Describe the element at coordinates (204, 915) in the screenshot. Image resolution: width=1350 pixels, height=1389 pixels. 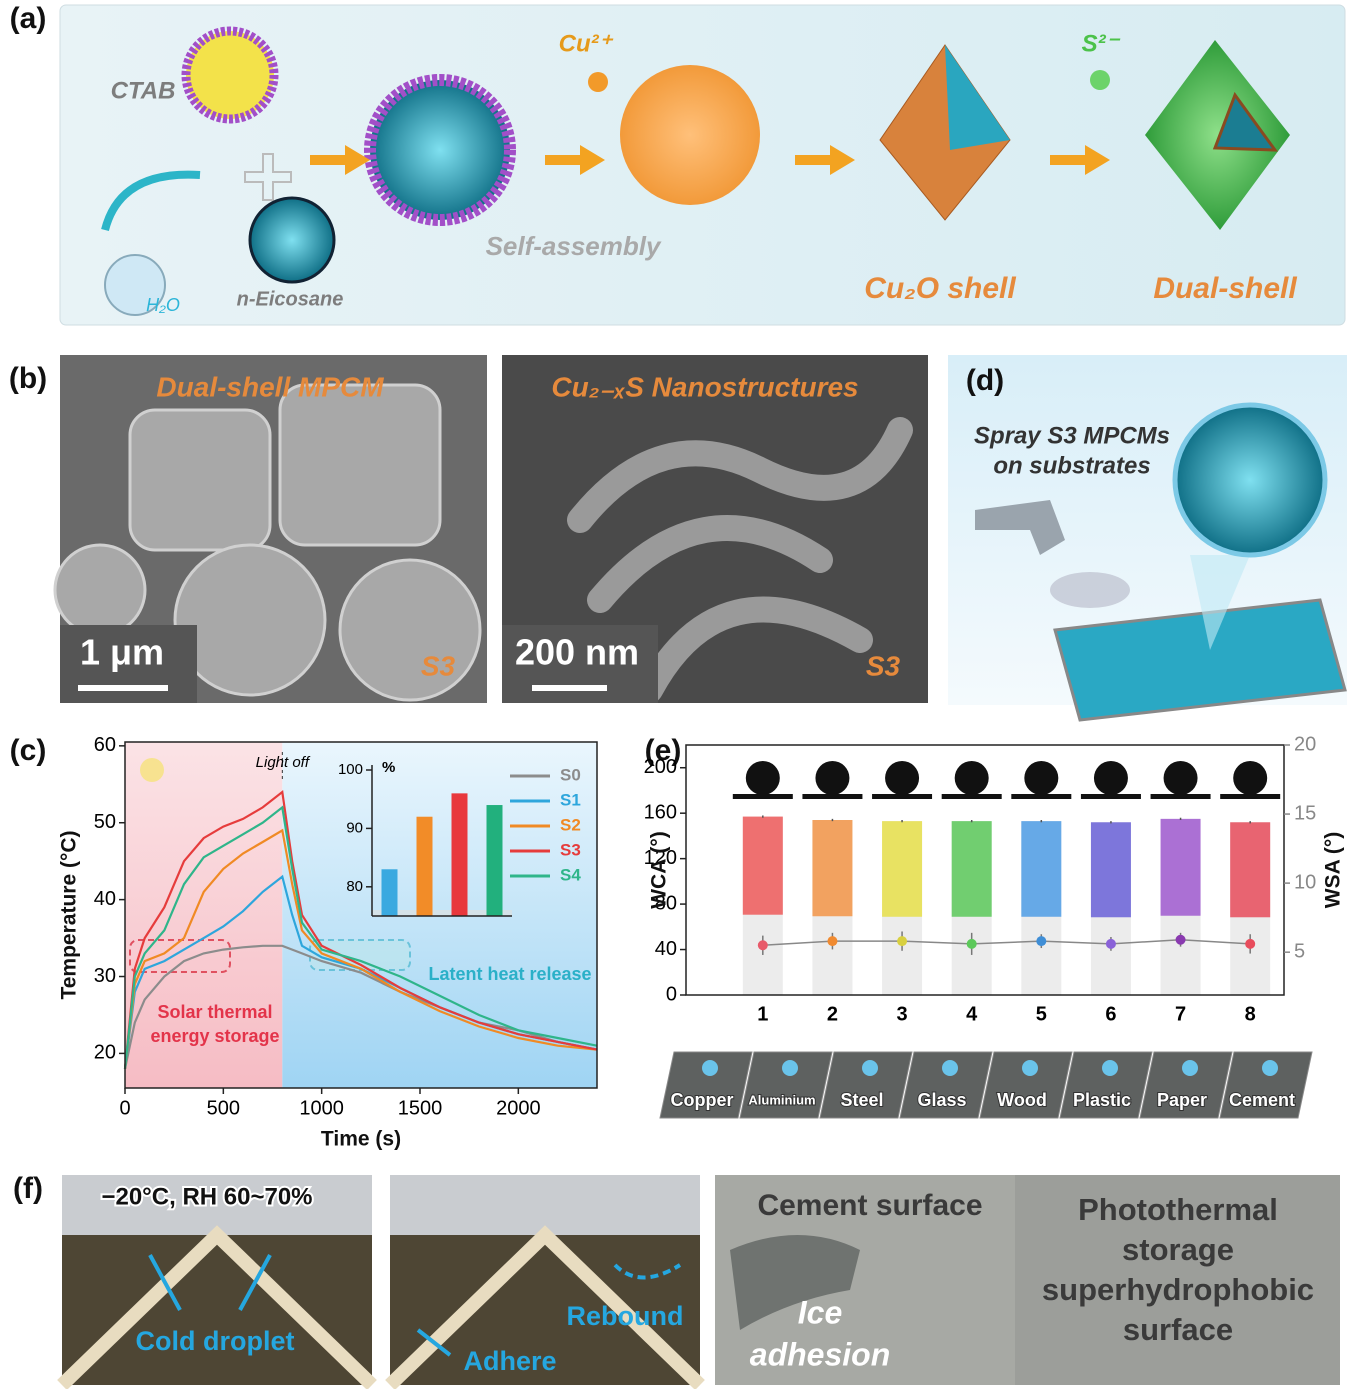
I see `storage-region` at that location.